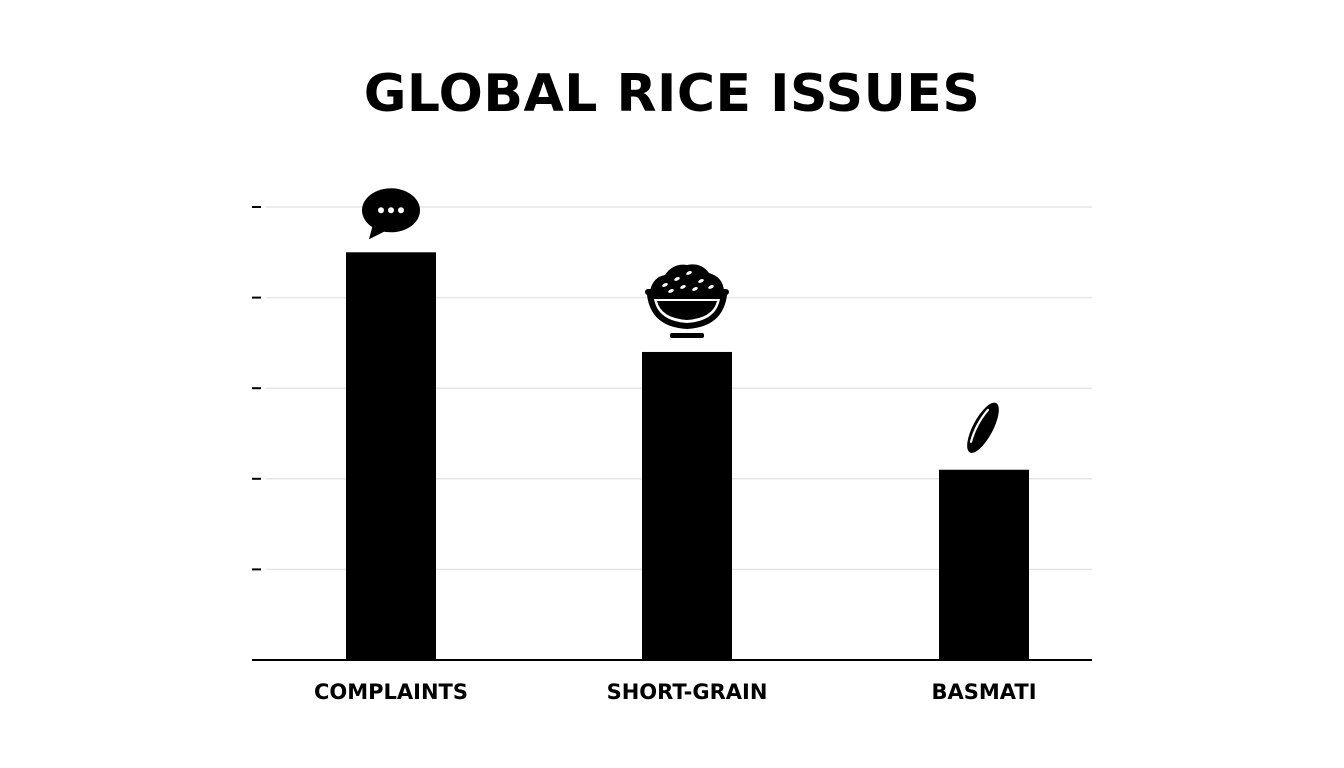  Describe the element at coordinates (672, 94) in the screenshot. I see `chart-title: GLOBAL RICE ISSUES` at that location.